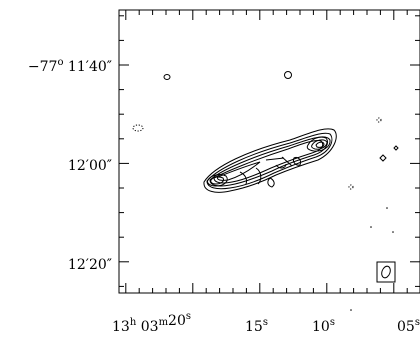 This screenshot has height=340, width=420. I want to click on y-tick-label-1: −77o 11′40″, so click(70, 66).